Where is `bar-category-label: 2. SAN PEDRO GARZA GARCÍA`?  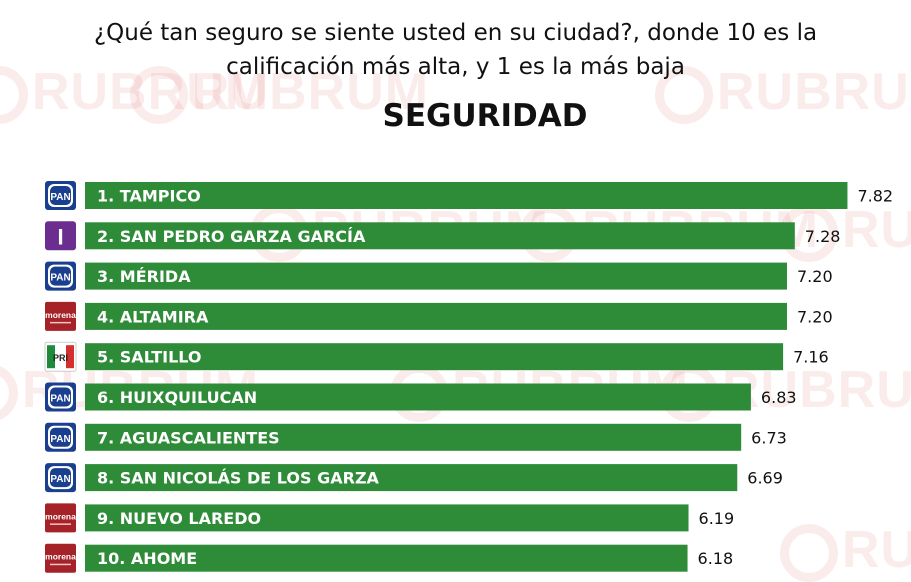 bar-category-label: 2. SAN PEDRO GARZA GARCÍA is located at coordinates (231, 236).